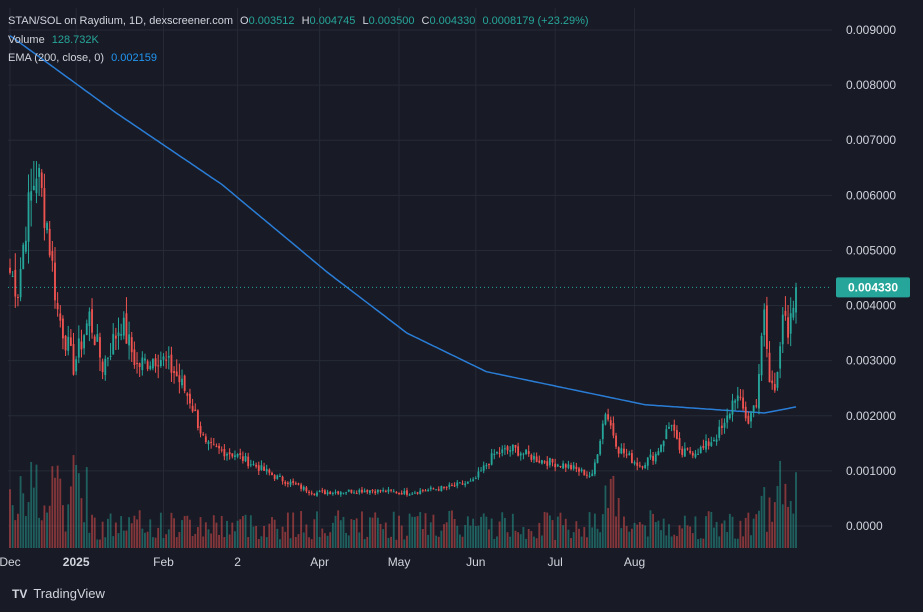 This screenshot has height=612, width=923. I want to click on symbol-title: STAN/SOL on Raydium, 1D, dexscreener.com, so click(120, 21).